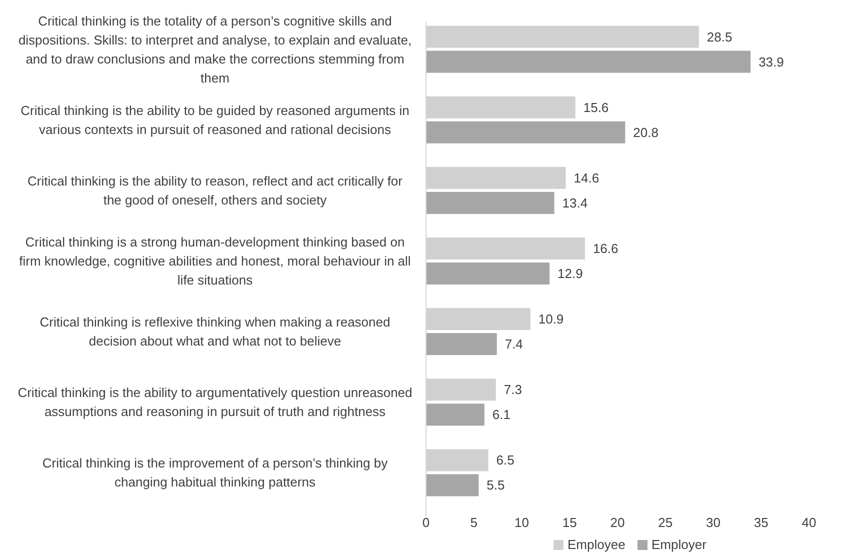 The image size is (842, 554). I want to click on data-label: 5.5, so click(495, 485).